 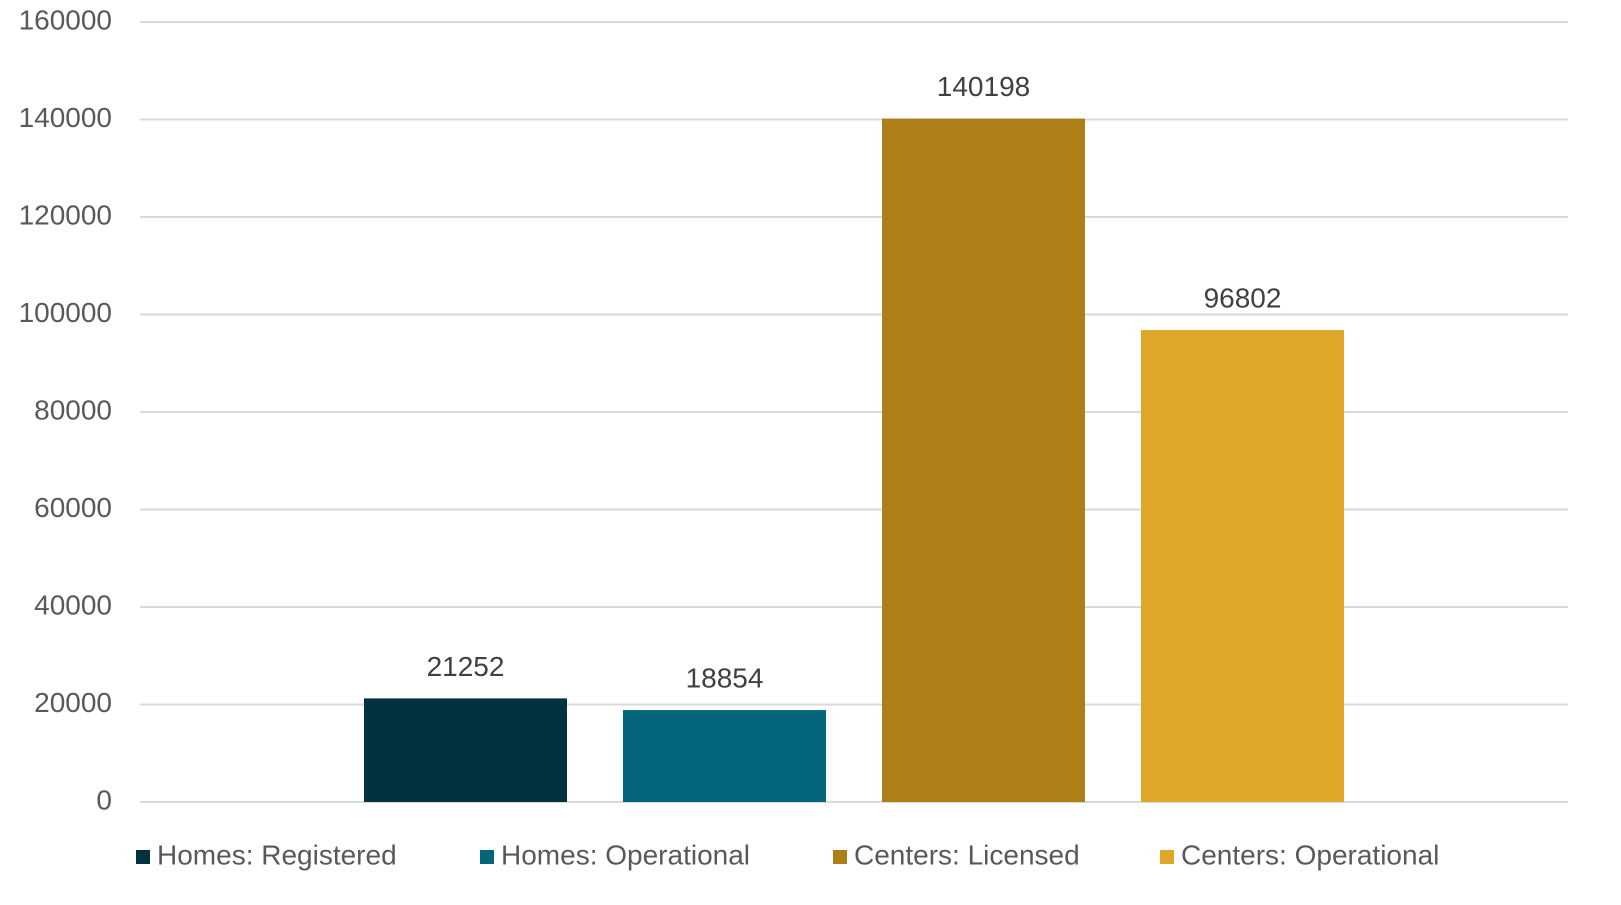 What do you see at coordinates (625, 854) in the screenshot?
I see `legend-label: Homes: Operational` at bounding box center [625, 854].